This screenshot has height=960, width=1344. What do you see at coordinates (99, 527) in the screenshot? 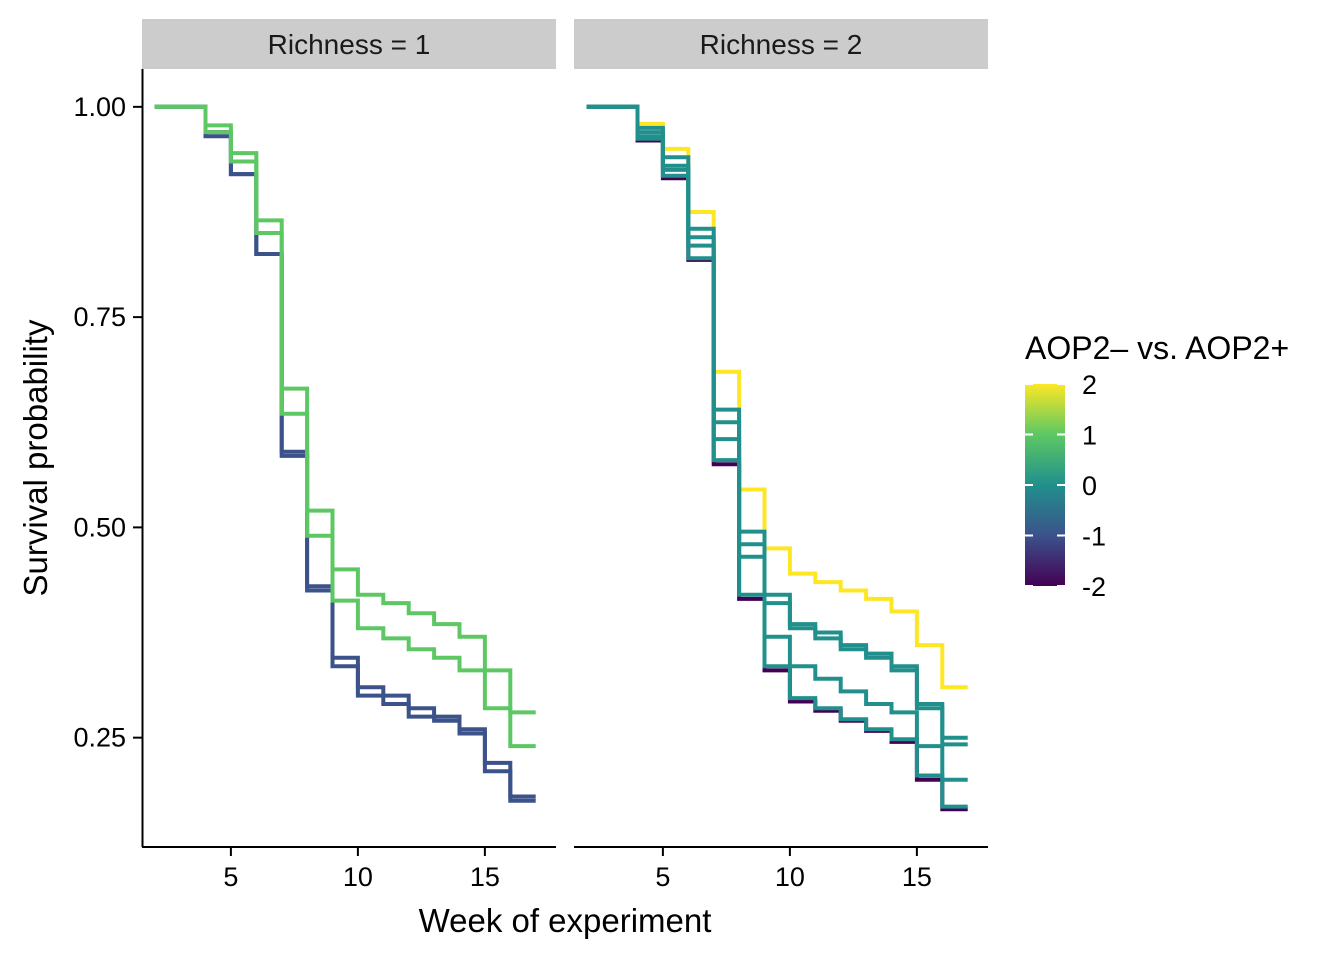
I see `y-tick-label: 0.50` at bounding box center [99, 527].